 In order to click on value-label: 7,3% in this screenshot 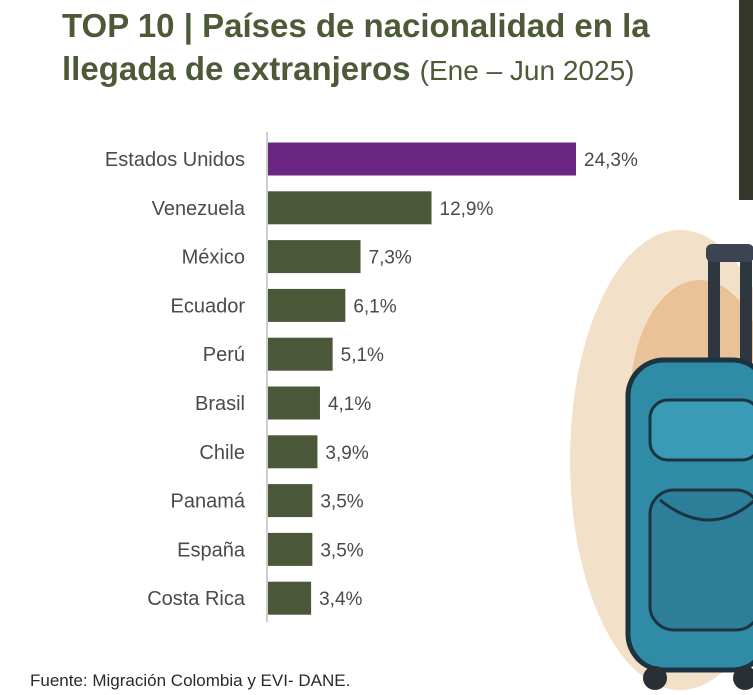, I will do `click(390, 258)`.